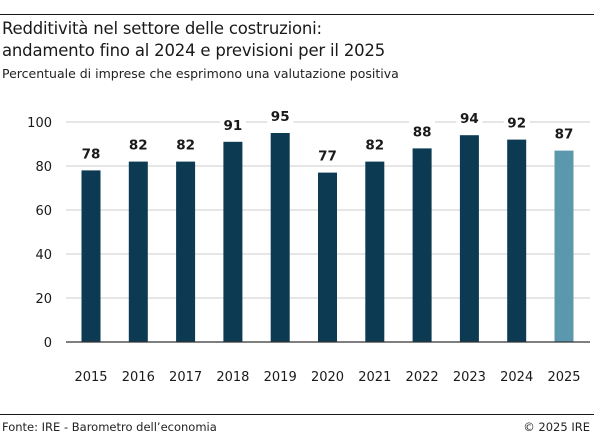  Describe the element at coordinates (138, 377) in the screenshot. I see `x-tick-label: 2016` at that location.